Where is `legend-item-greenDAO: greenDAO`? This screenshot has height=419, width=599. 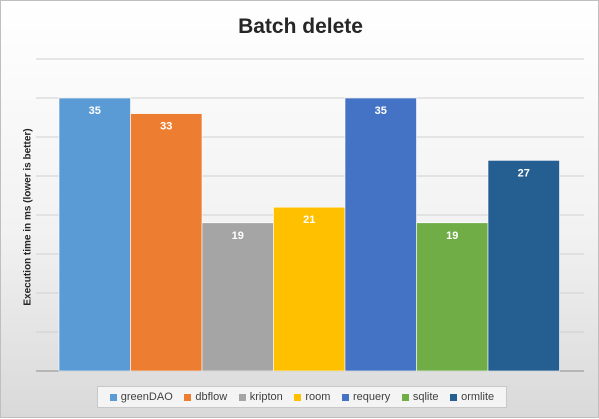 legend-item-greenDAO: greenDAO is located at coordinates (141, 397).